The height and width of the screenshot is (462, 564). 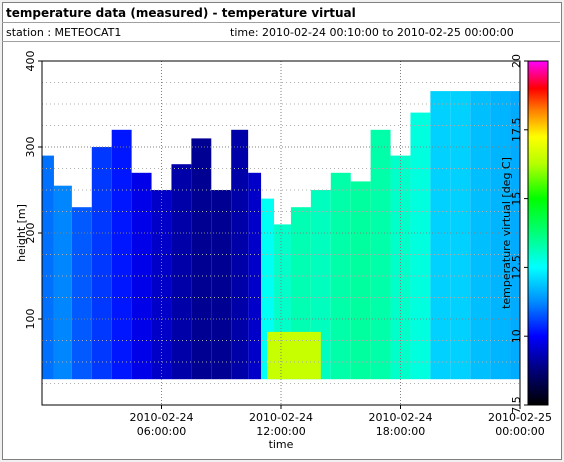 I want to click on y-axis-label: height [m], so click(x=21, y=233).